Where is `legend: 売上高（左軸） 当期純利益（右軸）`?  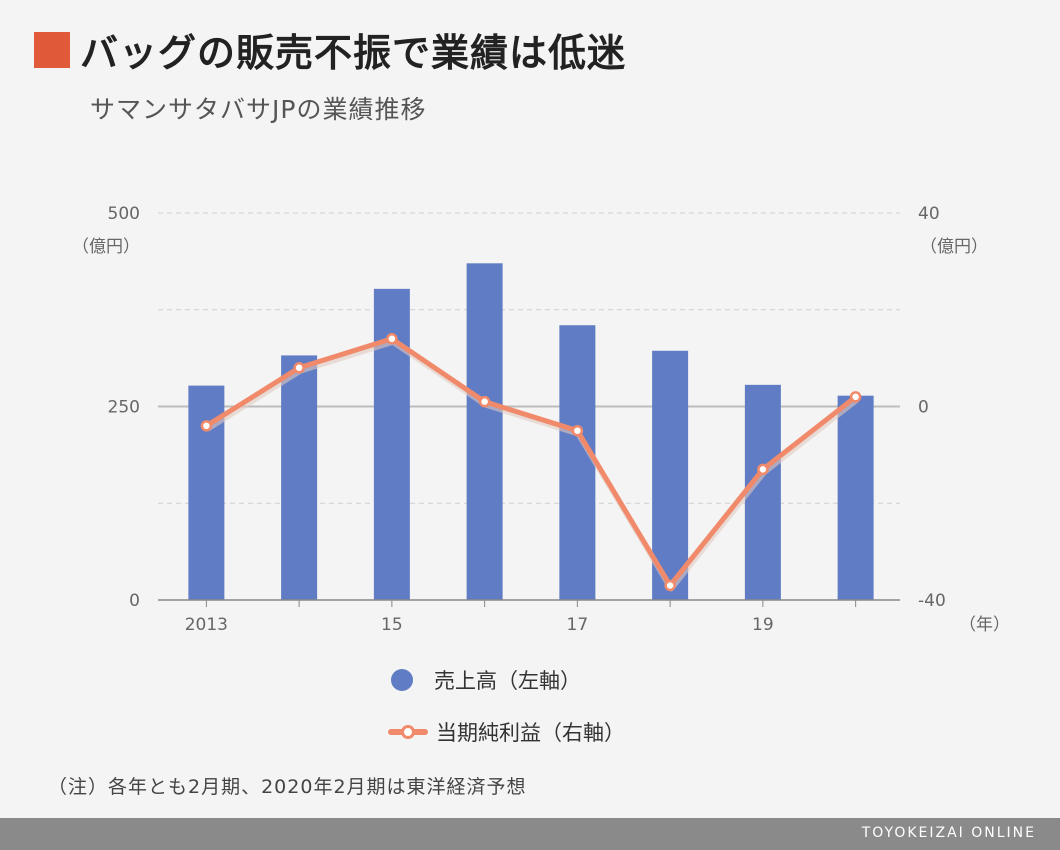
legend: 売上高（左軸） 当期純利益（右軸） is located at coordinates (506, 714).